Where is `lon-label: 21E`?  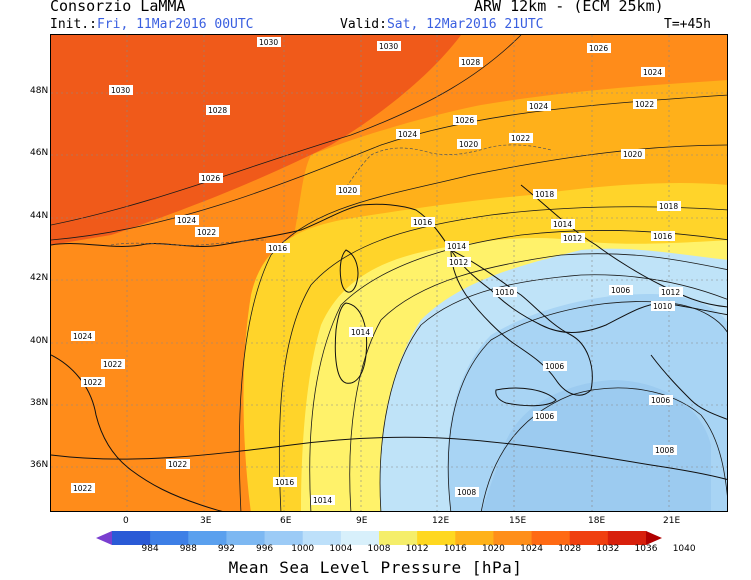
lon-label: 21E is located at coordinates (672, 521).